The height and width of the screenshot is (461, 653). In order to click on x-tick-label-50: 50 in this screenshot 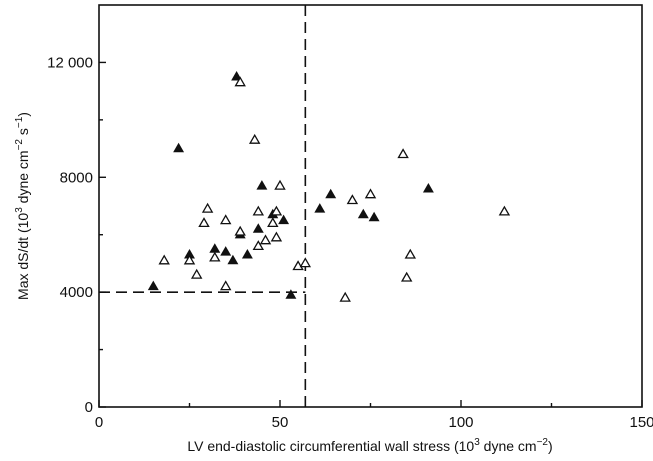, I will do `click(280, 422)`.